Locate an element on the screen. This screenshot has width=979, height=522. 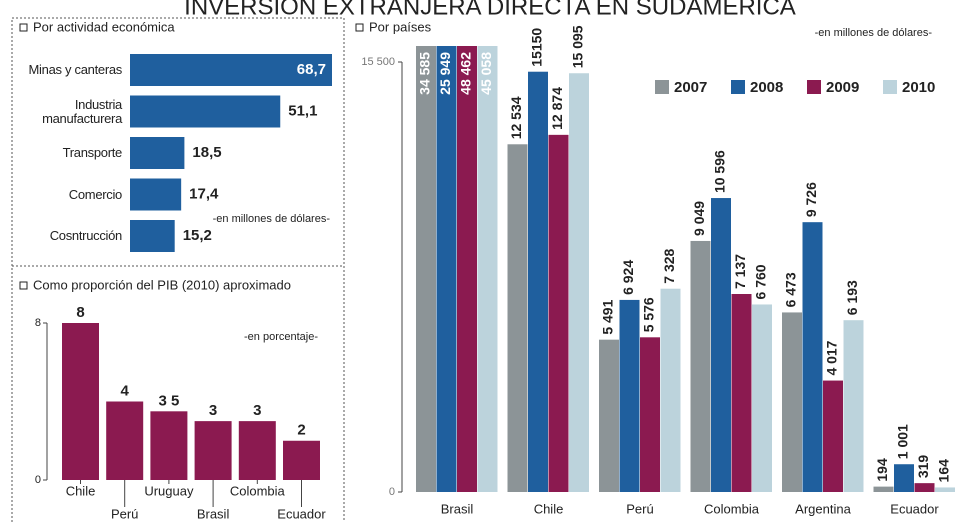
value-label: 34 585 is located at coordinates (425, 73).